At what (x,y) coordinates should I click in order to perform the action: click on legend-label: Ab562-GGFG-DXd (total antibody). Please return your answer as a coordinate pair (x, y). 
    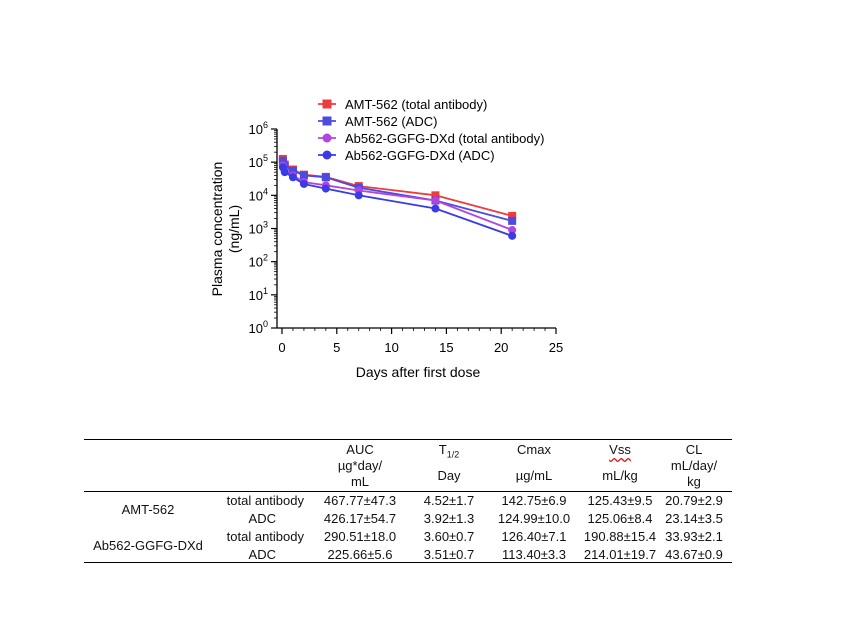
    Looking at the image, I should click on (444, 138).